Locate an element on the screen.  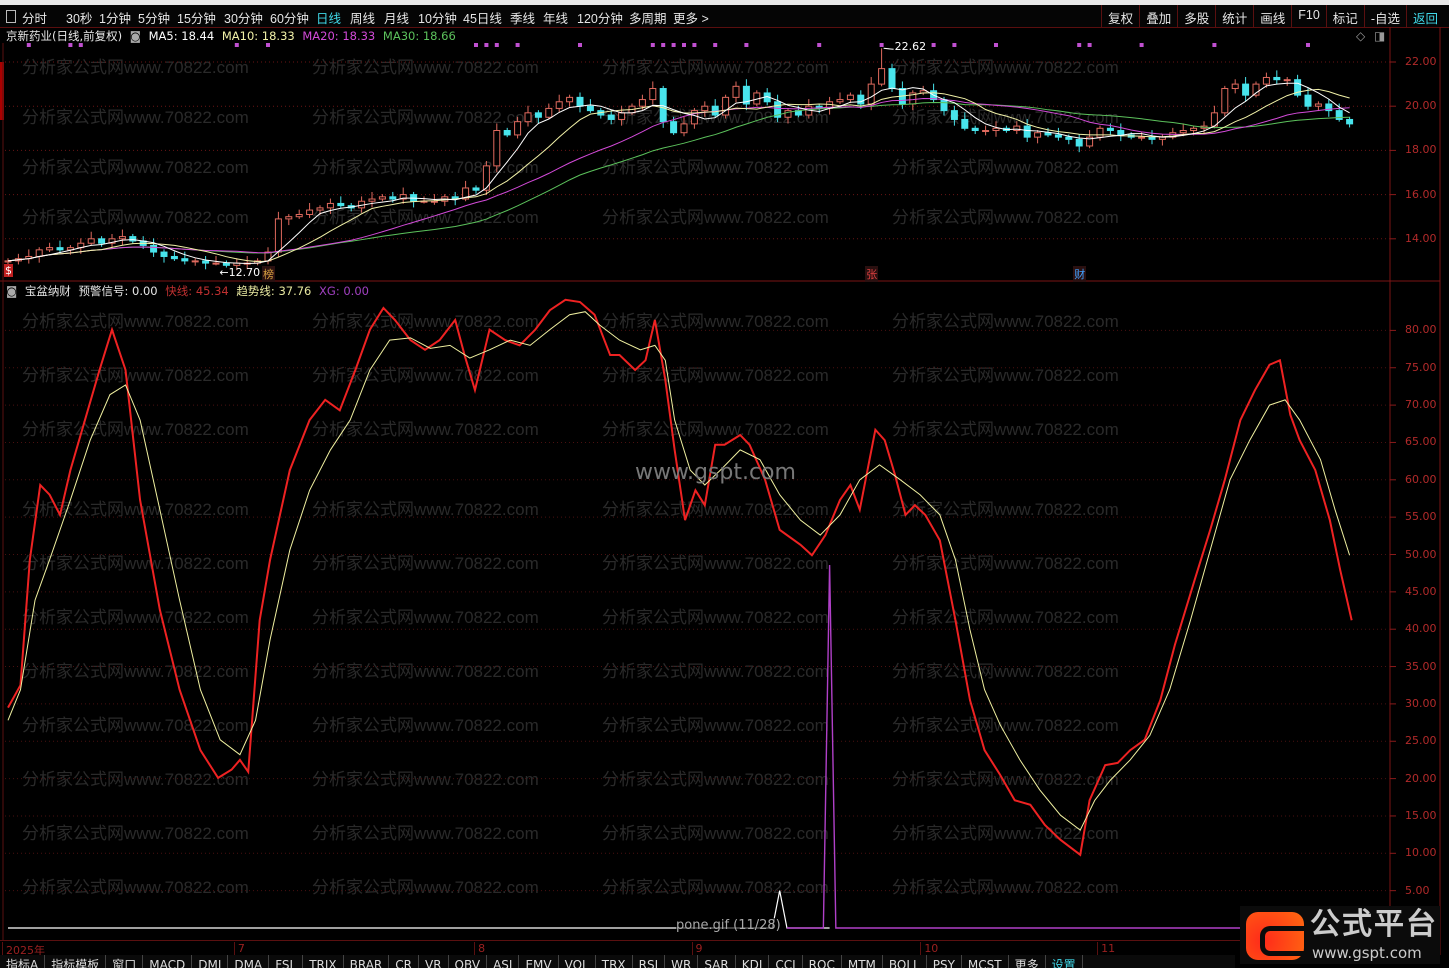
period-tab-2: 1分钟 is located at coordinates (115, 19).